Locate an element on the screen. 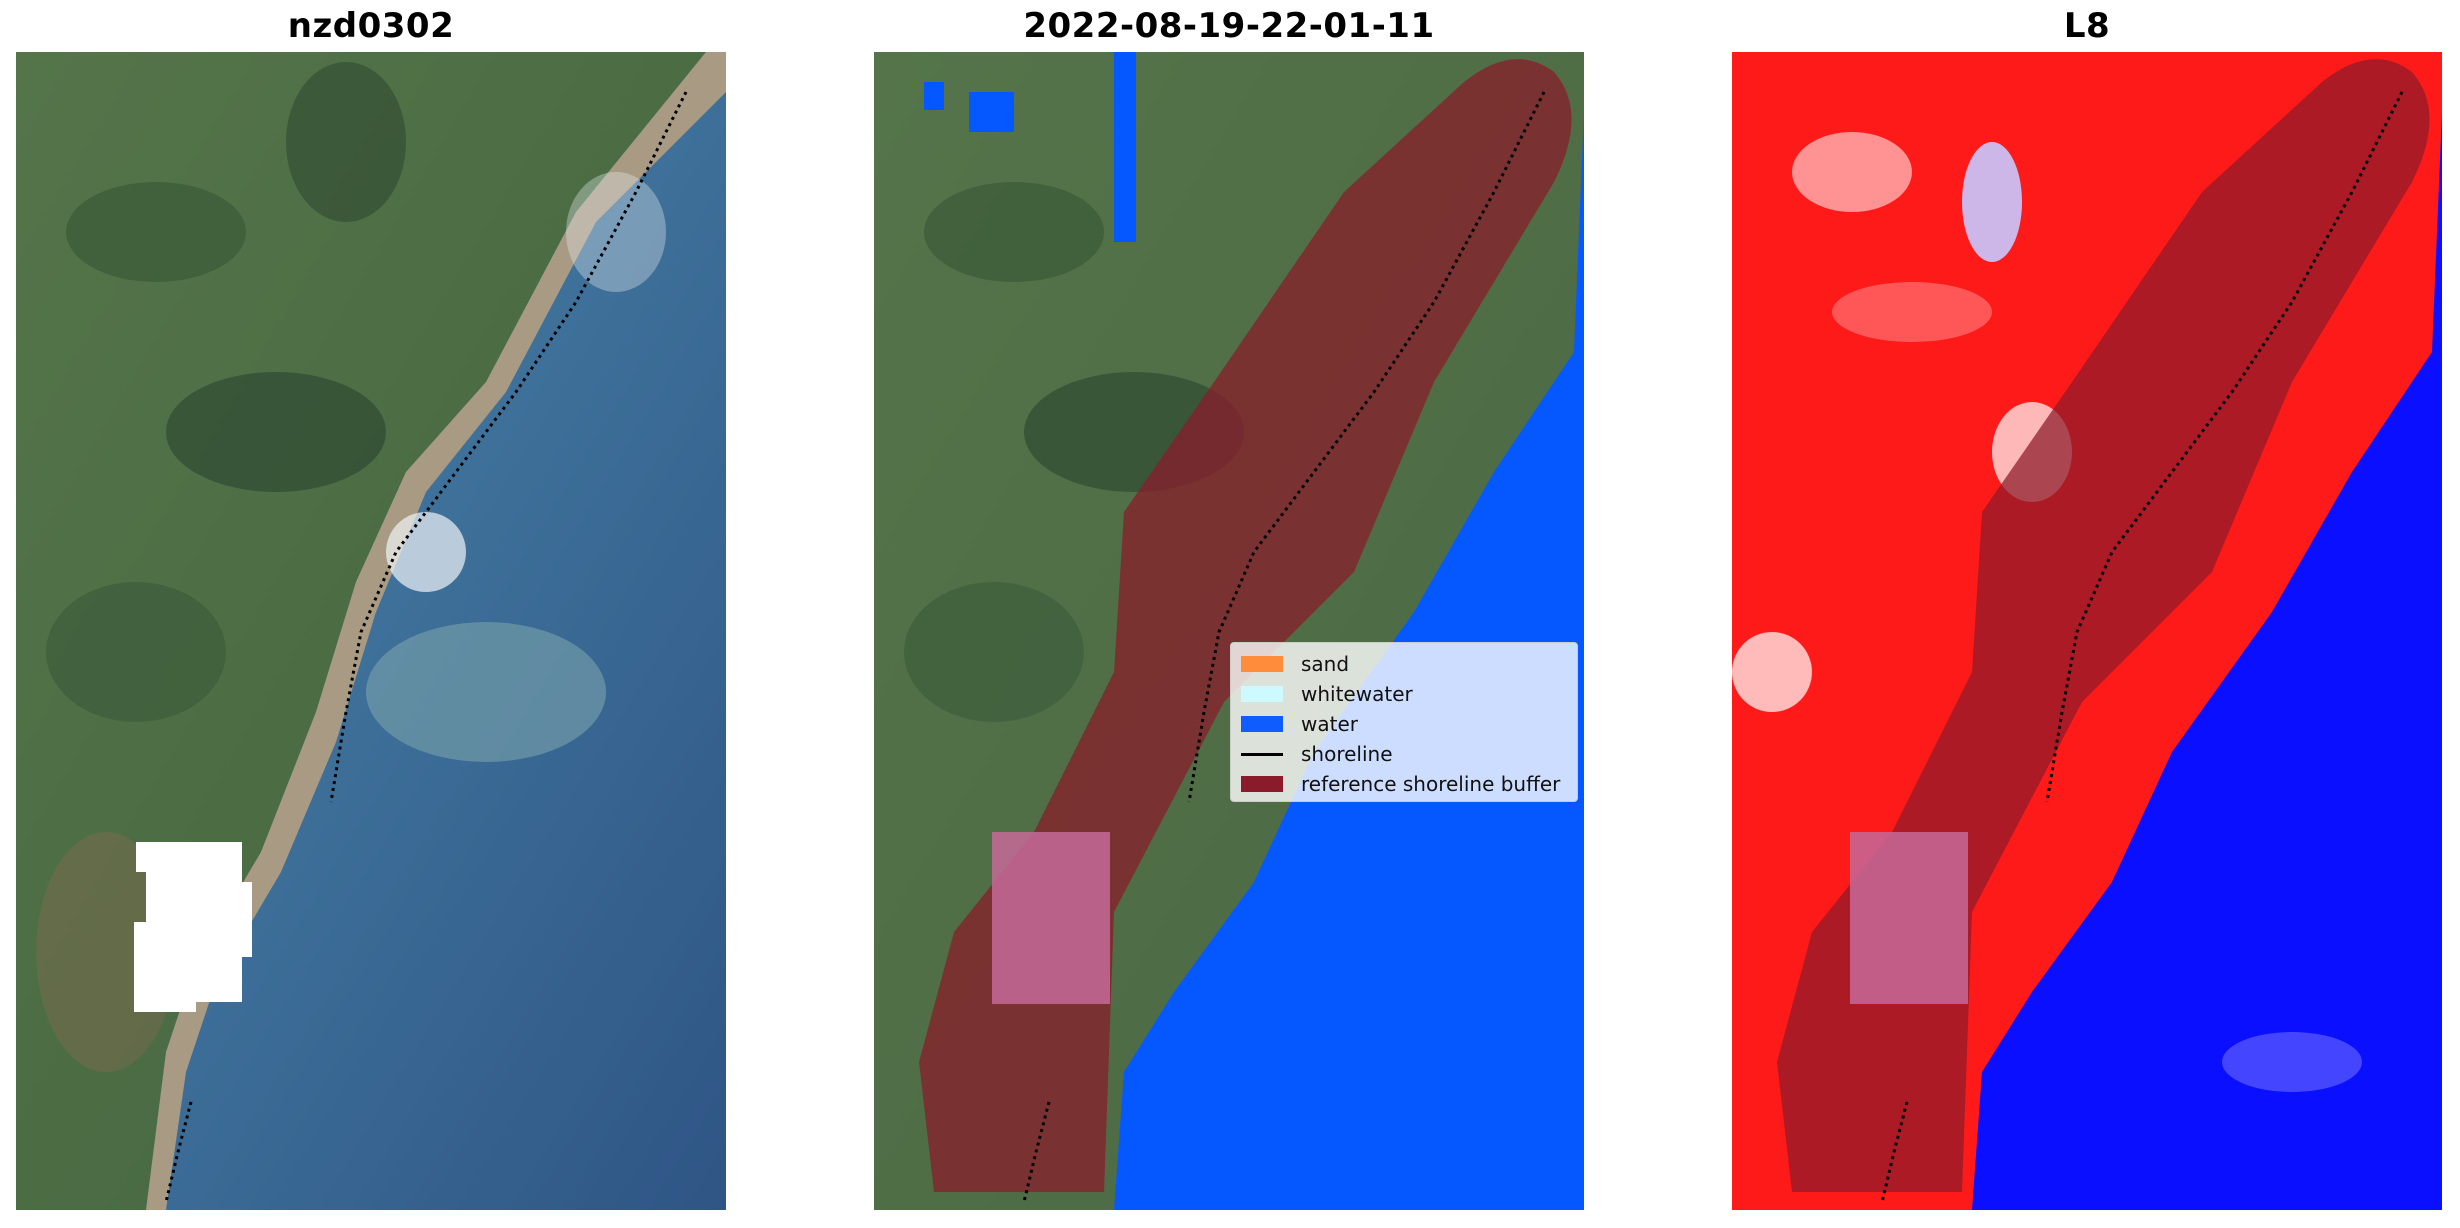  legend-item-whitewater: whitewater is located at coordinates (1409, 694).